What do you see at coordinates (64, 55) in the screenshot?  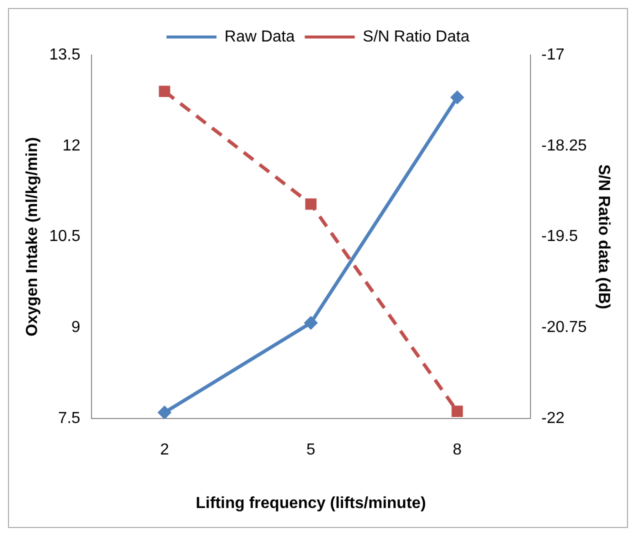 I see `y-tick-label: 13.5` at bounding box center [64, 55].